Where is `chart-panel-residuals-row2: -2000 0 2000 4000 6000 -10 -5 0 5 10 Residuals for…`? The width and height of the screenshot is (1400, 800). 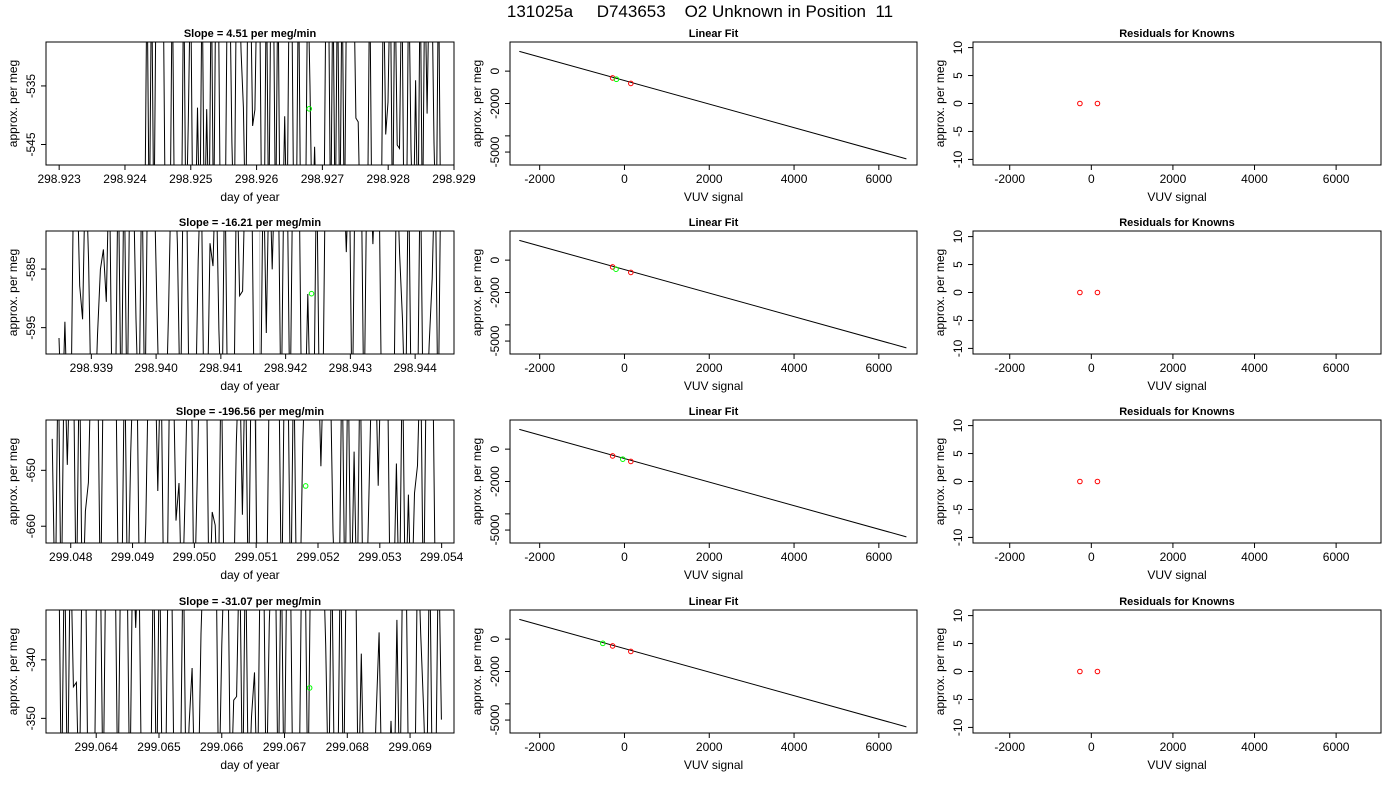
chart-panel-residuals-row2: -2000 0 2000 4000 6000 -10 -5 0 5 10 Residuals for… is located at coordinates (1157, 305).